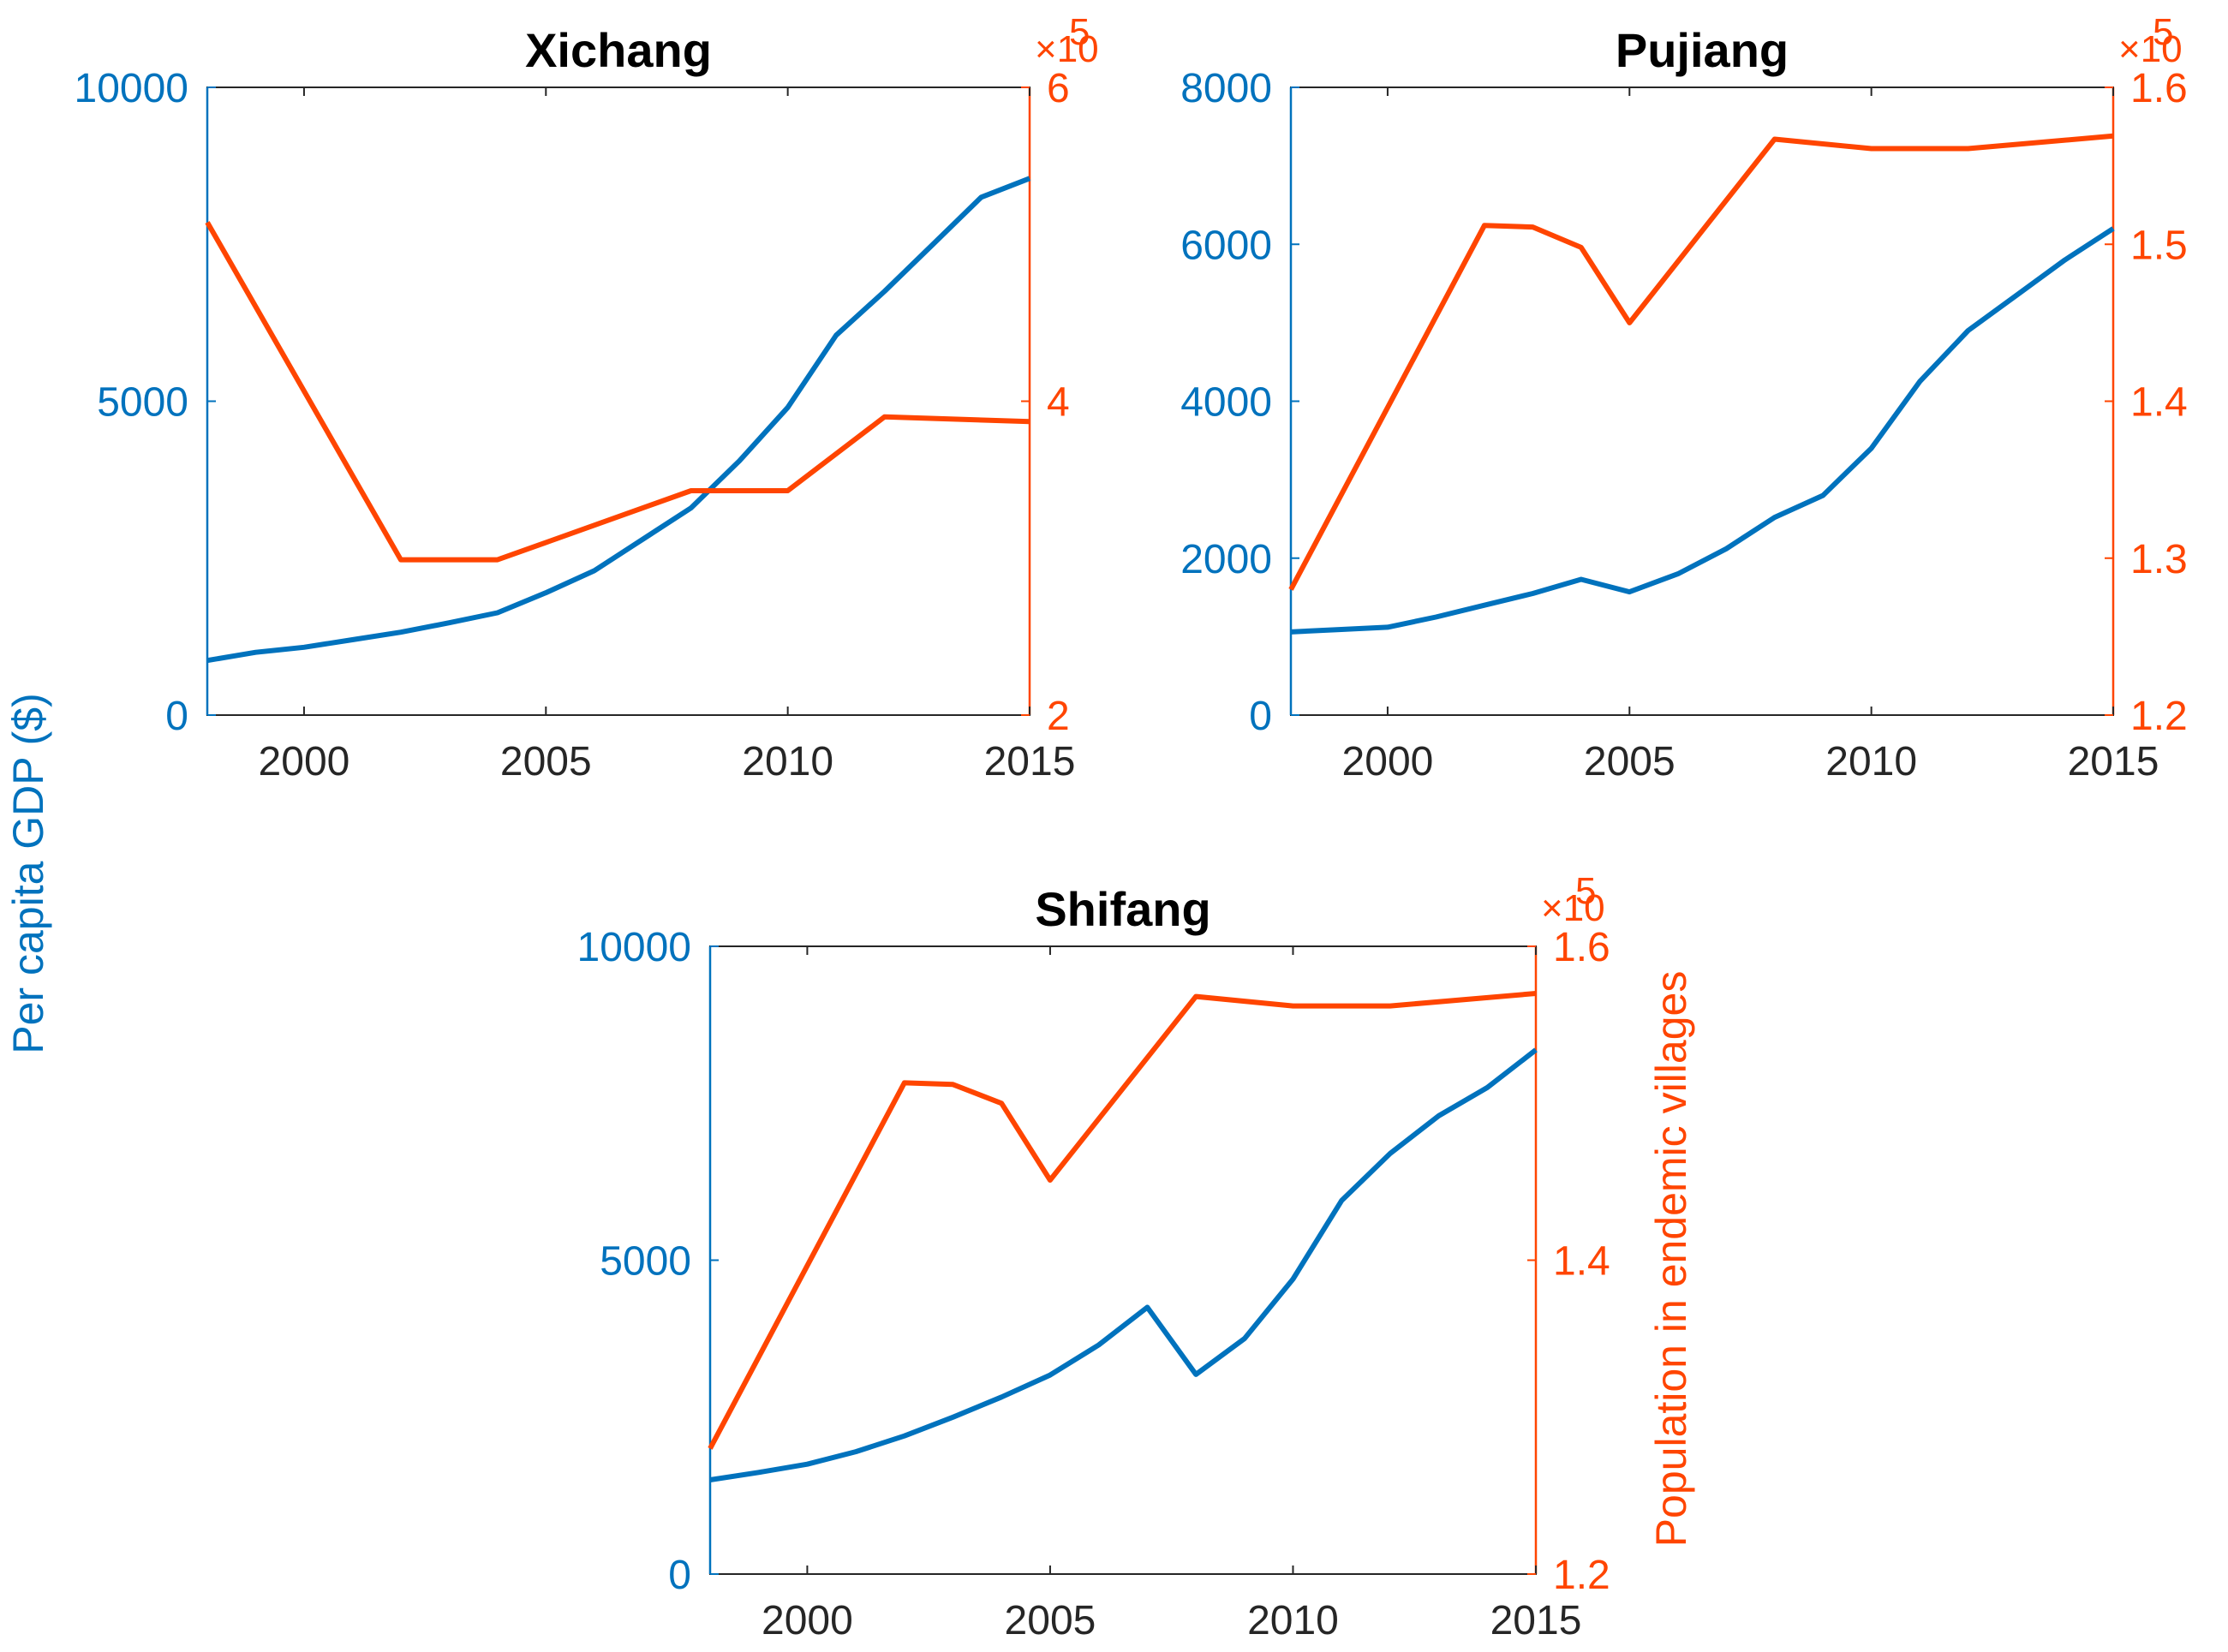 The image size is (2228, 1652). What do you see at coordinates (1058, 403) in the screenshot?
I see `right-y-tick-label: 4` at bounding box center [1058, 403].